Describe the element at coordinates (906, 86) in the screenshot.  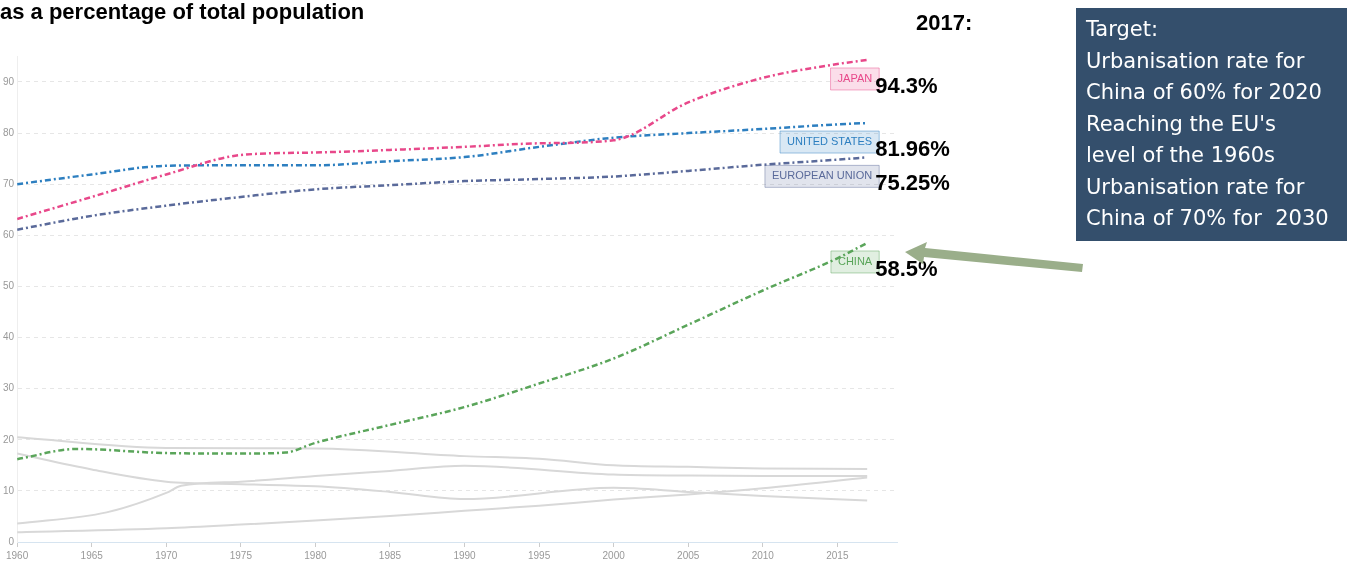
I see `data-label: 94.3%` at that location.